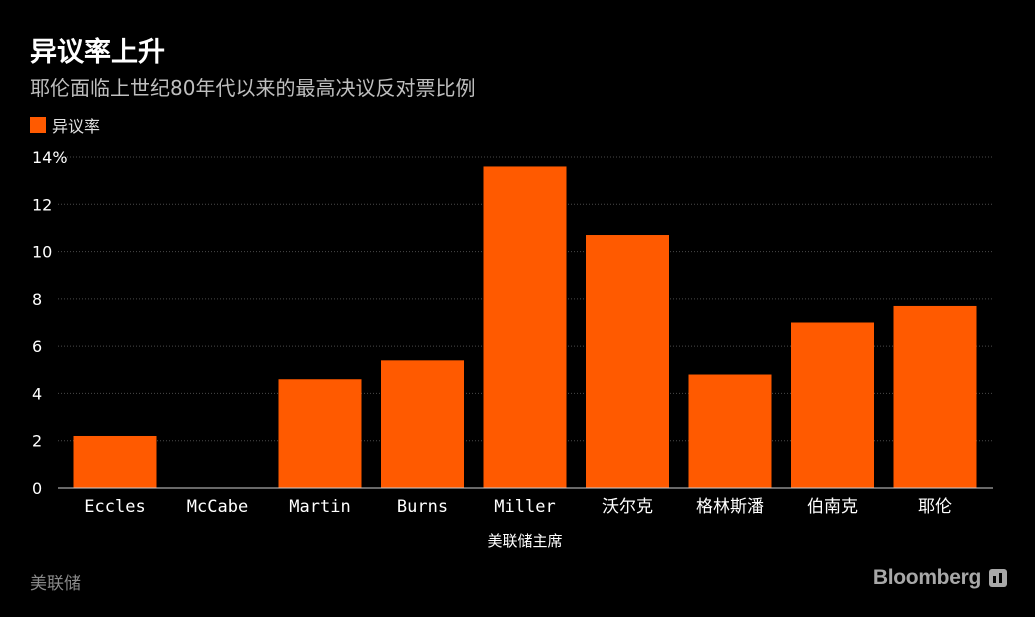 The image size is (1035, 617). I want to click on bloomberg-chart-icon, so click(998, 578).